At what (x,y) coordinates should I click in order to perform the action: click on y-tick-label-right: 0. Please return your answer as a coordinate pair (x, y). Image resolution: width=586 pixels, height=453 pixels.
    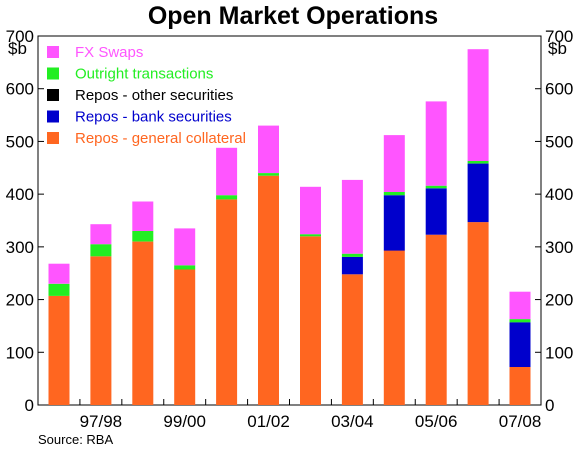
    Looking at the image, I should click on (549, 405).